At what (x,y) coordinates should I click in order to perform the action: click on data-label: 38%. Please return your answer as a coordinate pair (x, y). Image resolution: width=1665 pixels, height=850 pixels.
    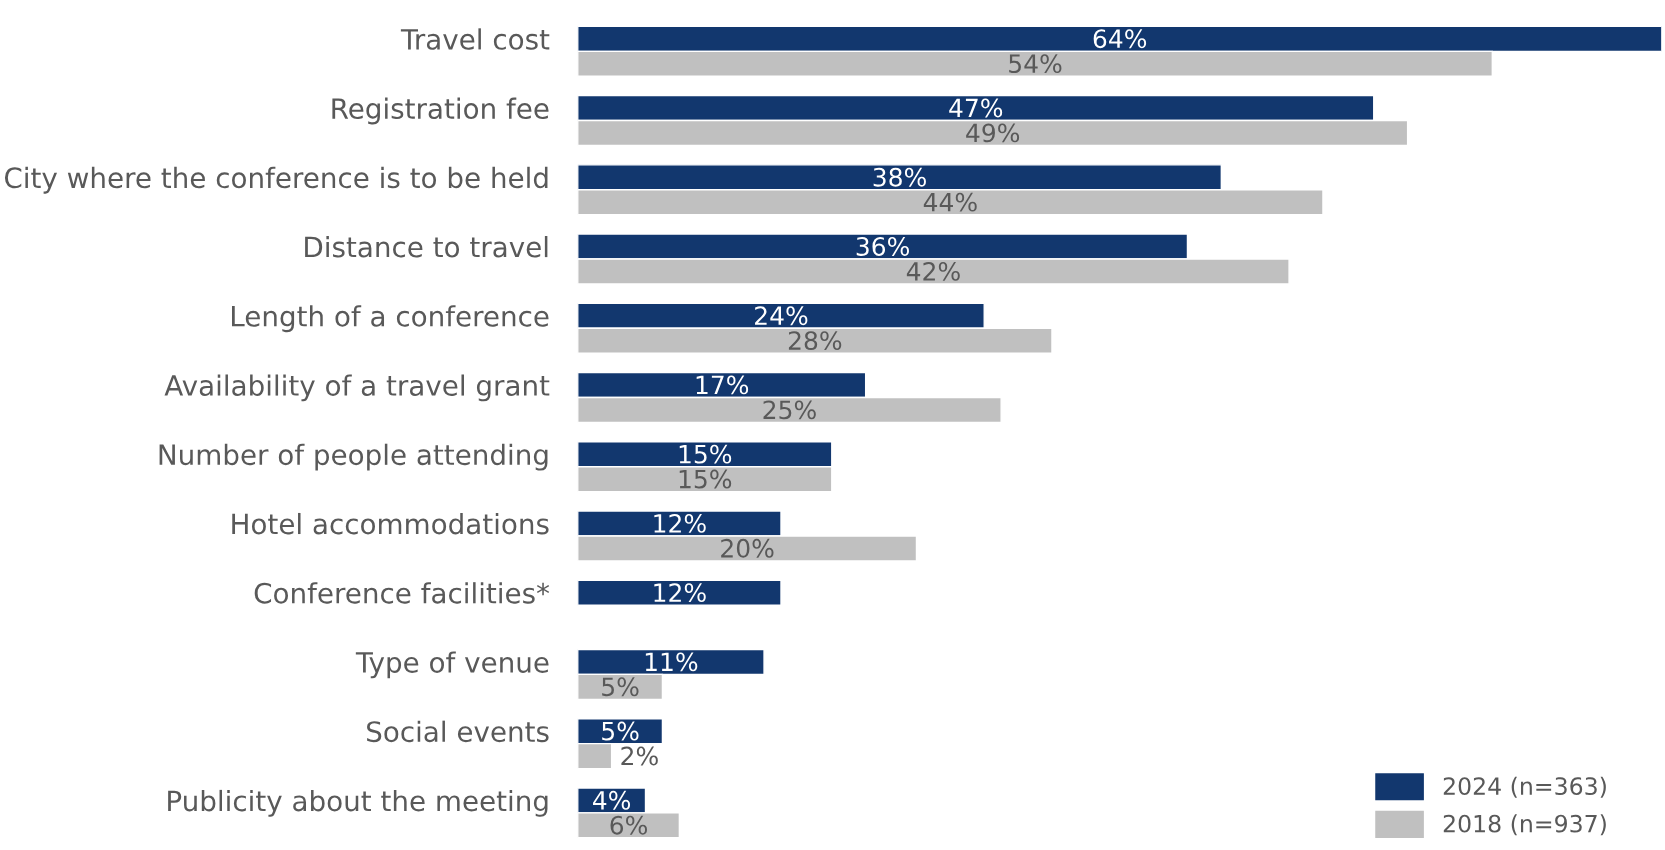
    Looking at the image, I should click on (899, 177).